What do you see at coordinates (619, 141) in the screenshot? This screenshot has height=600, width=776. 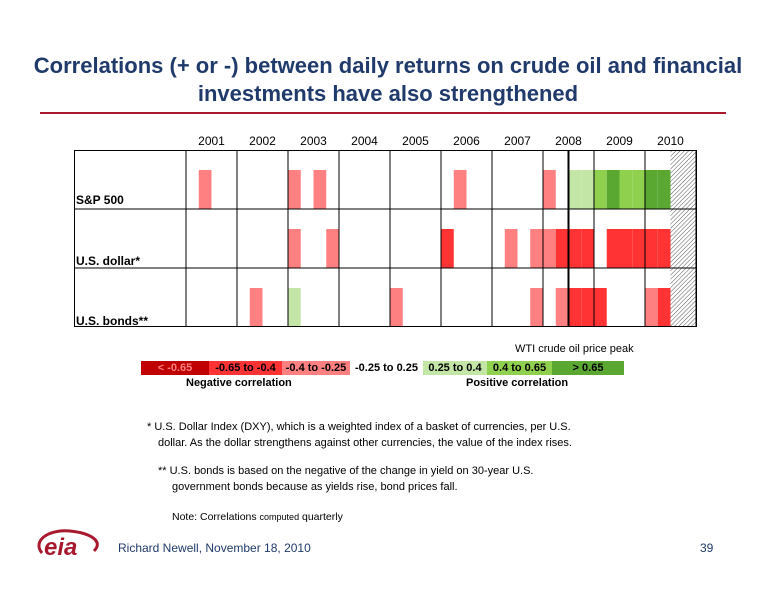 I see `year-label: 2009` at bounding box center [619, 141].